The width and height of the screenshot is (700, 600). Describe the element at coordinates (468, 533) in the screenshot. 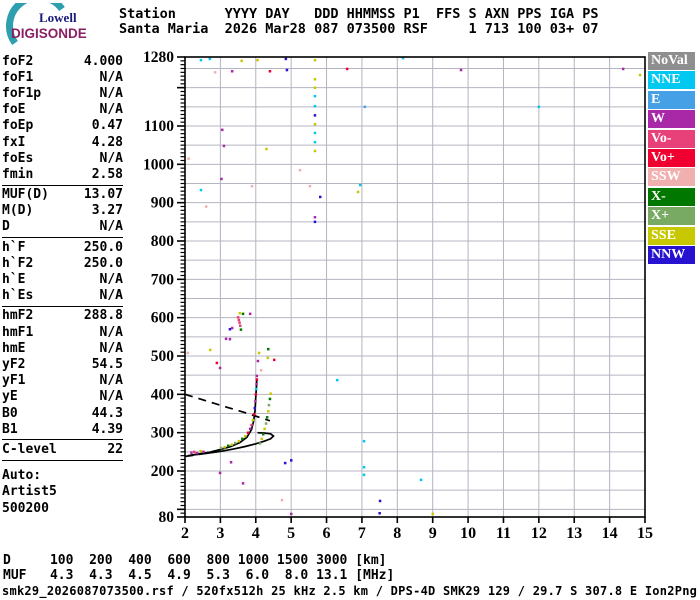

I see `svg-text: 10` at that location.